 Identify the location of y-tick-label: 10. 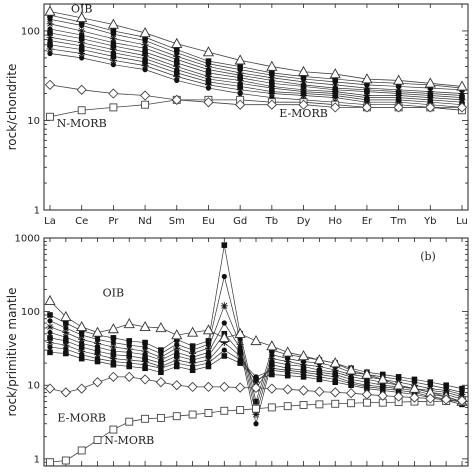
(33, 386).